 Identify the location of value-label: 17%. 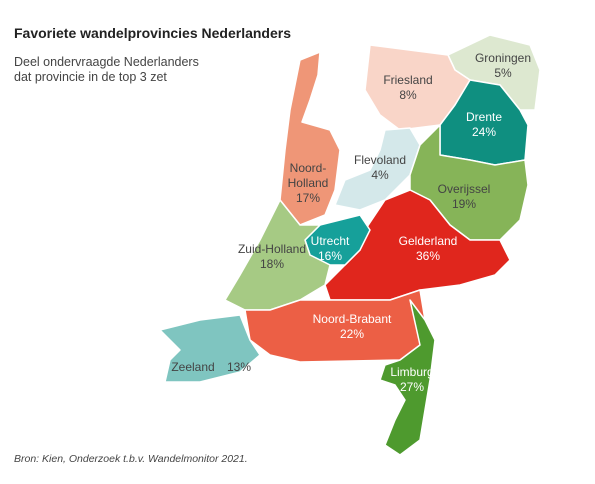
(308, 198).